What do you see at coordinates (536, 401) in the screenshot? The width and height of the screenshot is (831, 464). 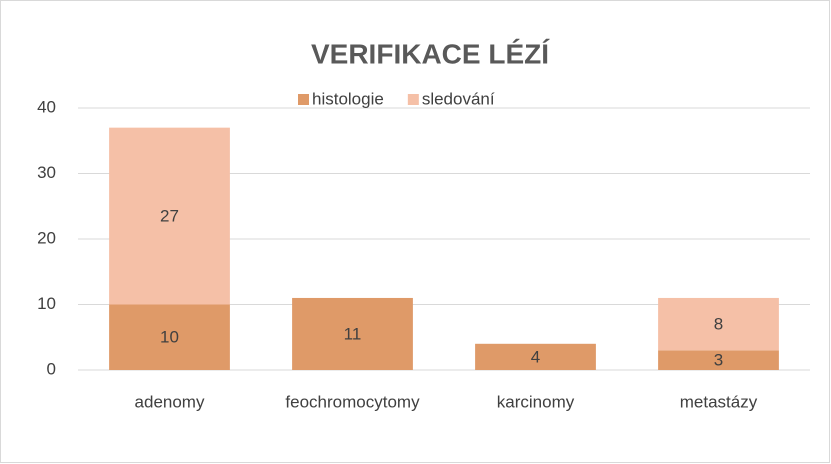 I see `x-tick-label: karcinomy` at bounding box center [536, 401].